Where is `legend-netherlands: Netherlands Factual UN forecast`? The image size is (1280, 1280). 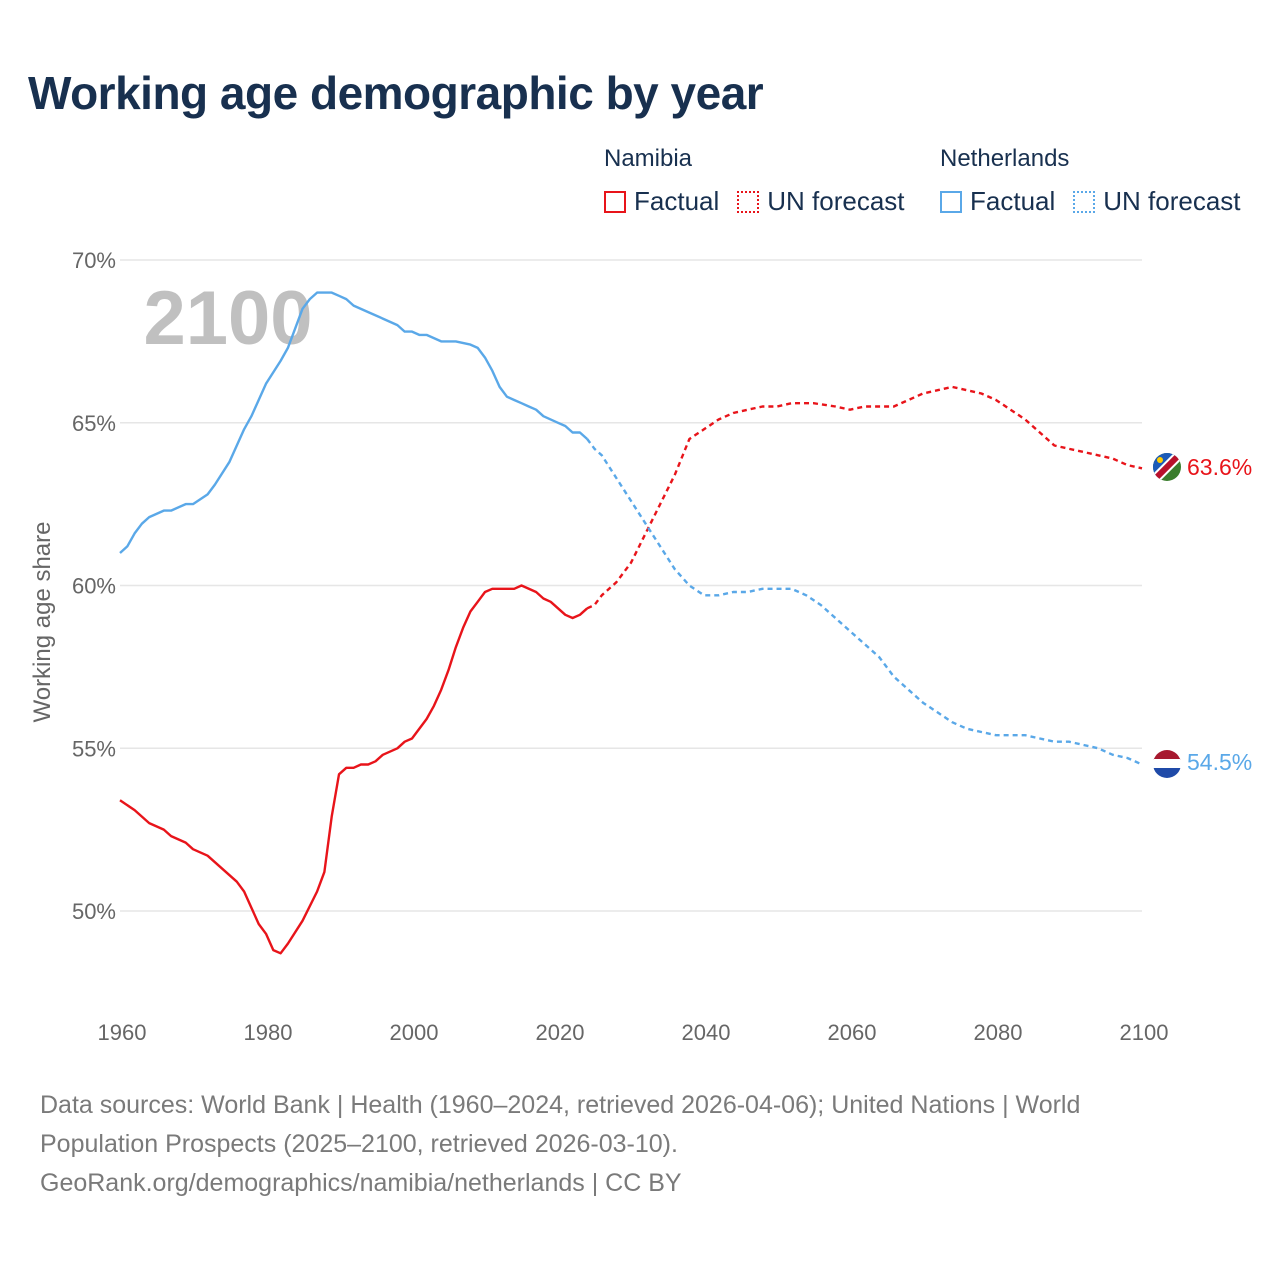
legend-netherlands: Netherlands Factual UN forecast is located at coordinates (1099, 180).